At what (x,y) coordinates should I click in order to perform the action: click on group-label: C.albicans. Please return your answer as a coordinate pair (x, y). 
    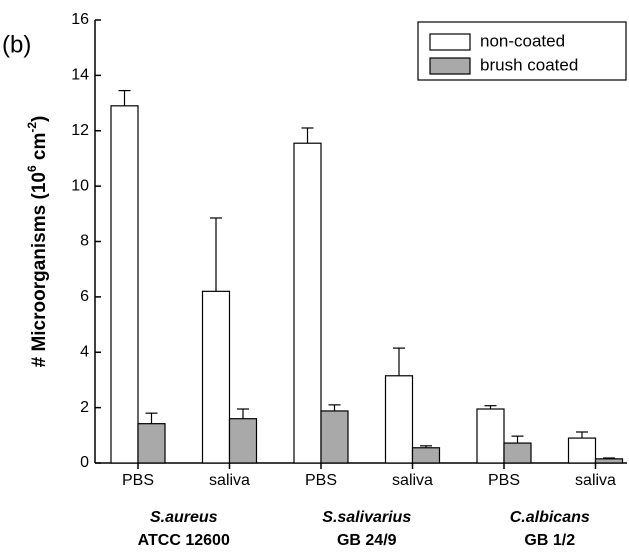
    Looking at the image, I should click on (550, 517).